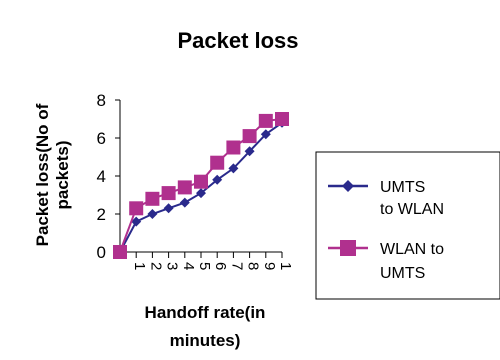 This screenshot has height=360, width=500. Describe the element at coordinates (101, 138) in the screenshot. I see `y-tick-label-3: 6` at that location.